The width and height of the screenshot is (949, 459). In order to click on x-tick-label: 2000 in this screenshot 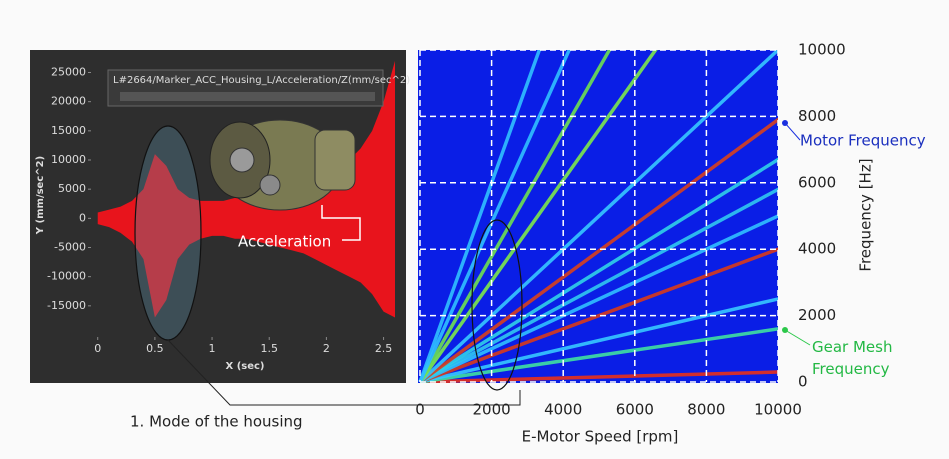, I will do `click(492, 410)`.